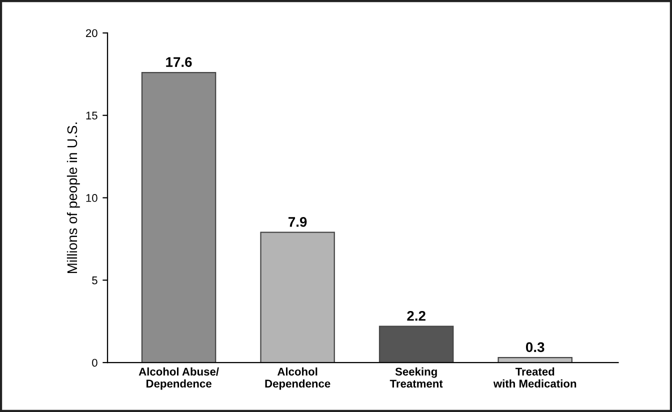  I want to click on y-tick-label: 15, so click(92, 116).